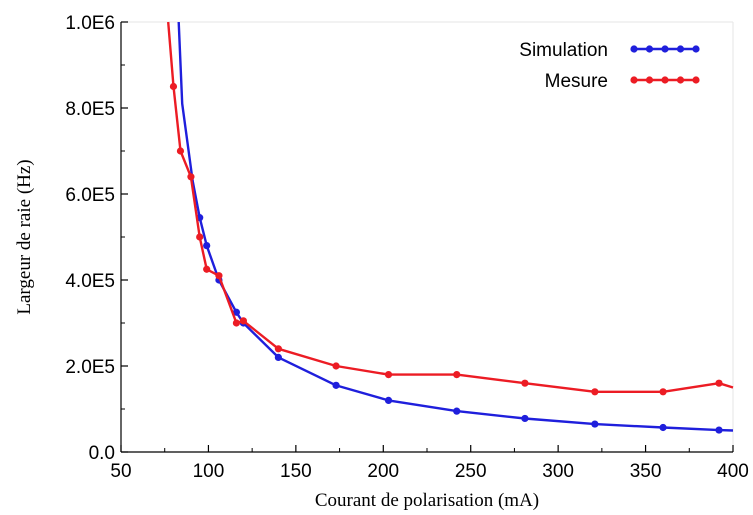  Describe the element at coordinates (563, 50) in the screenshot. I see `legend-label: Simulation` at that location.